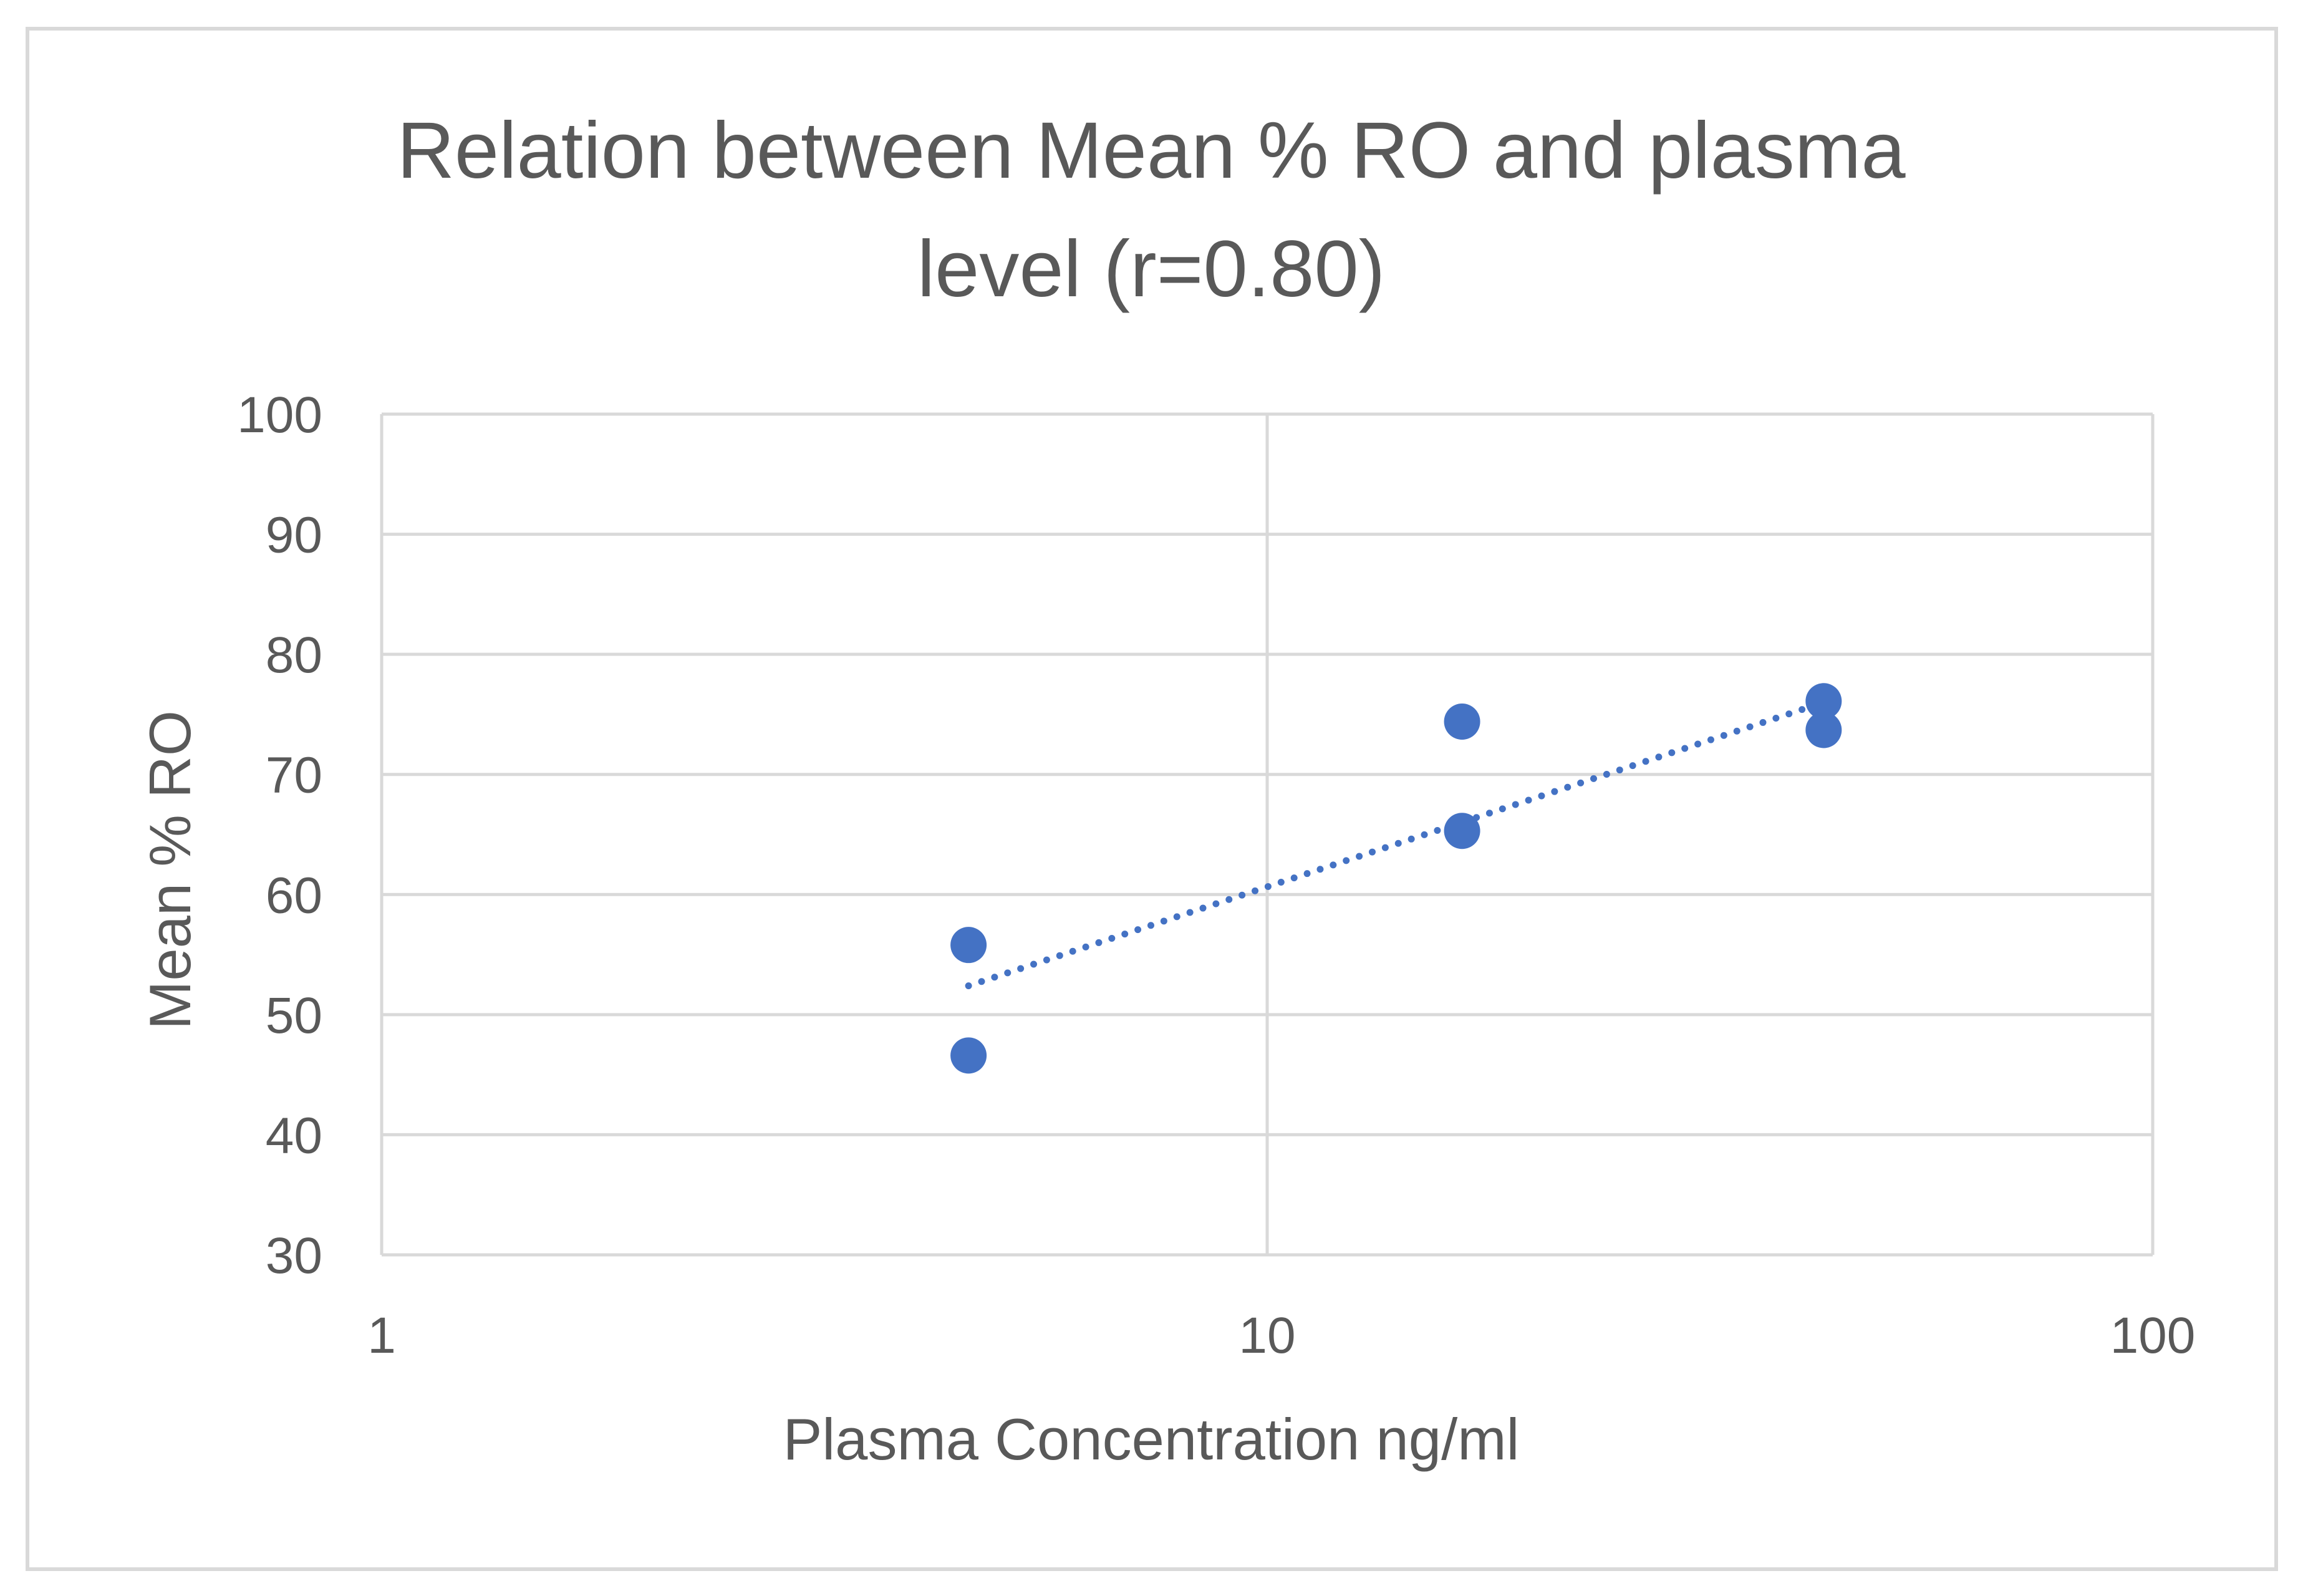  What do you see at coordinates (294, 775) in the screenshot?
I see `y-tick-label-70: 70` at bounding box center [294, 775].